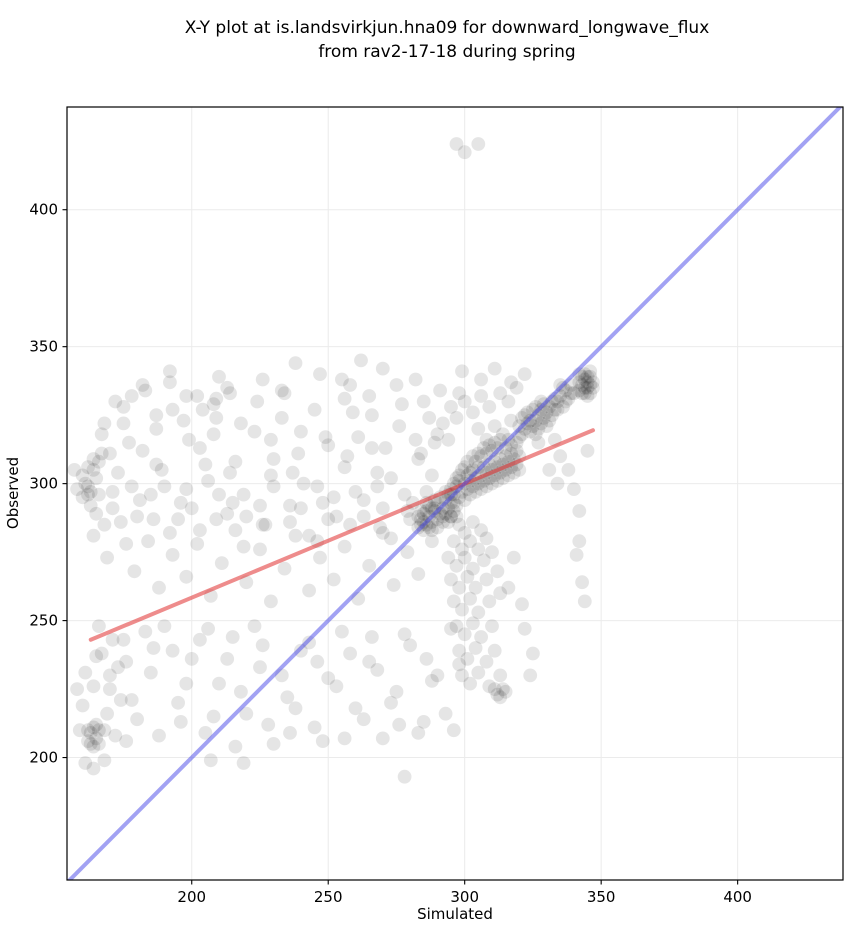 This screenshot has height=934, width=851. Describe the element at coordinates (43, 210) in the screenshot. I see `y-tick-label: 400` at that location.